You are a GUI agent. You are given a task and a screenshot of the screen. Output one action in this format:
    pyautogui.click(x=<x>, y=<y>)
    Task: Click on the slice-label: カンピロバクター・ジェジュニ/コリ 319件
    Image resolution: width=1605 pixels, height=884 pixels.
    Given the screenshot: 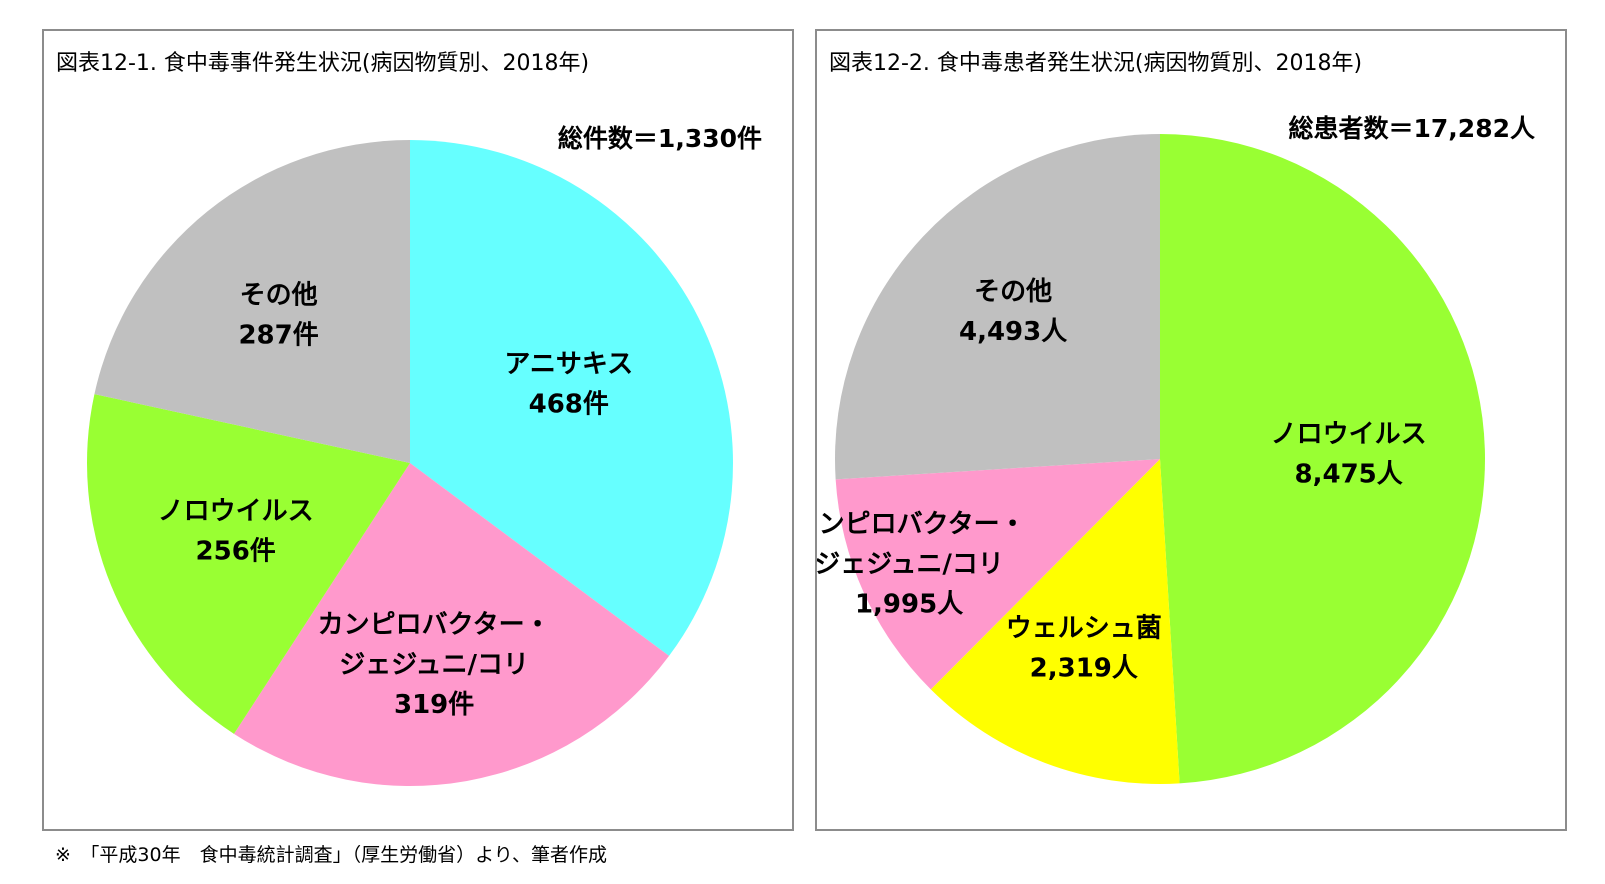 What is the action you would take?
    pyautogui.click(x=434, y=665)
    